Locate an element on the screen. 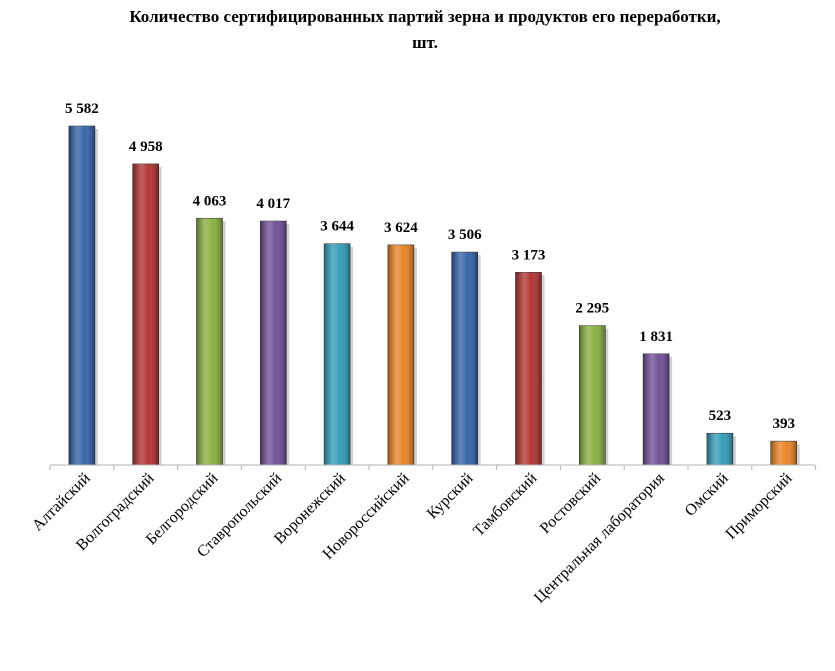  bar-value-label: 1 831 is located at coordinates (656, 337).